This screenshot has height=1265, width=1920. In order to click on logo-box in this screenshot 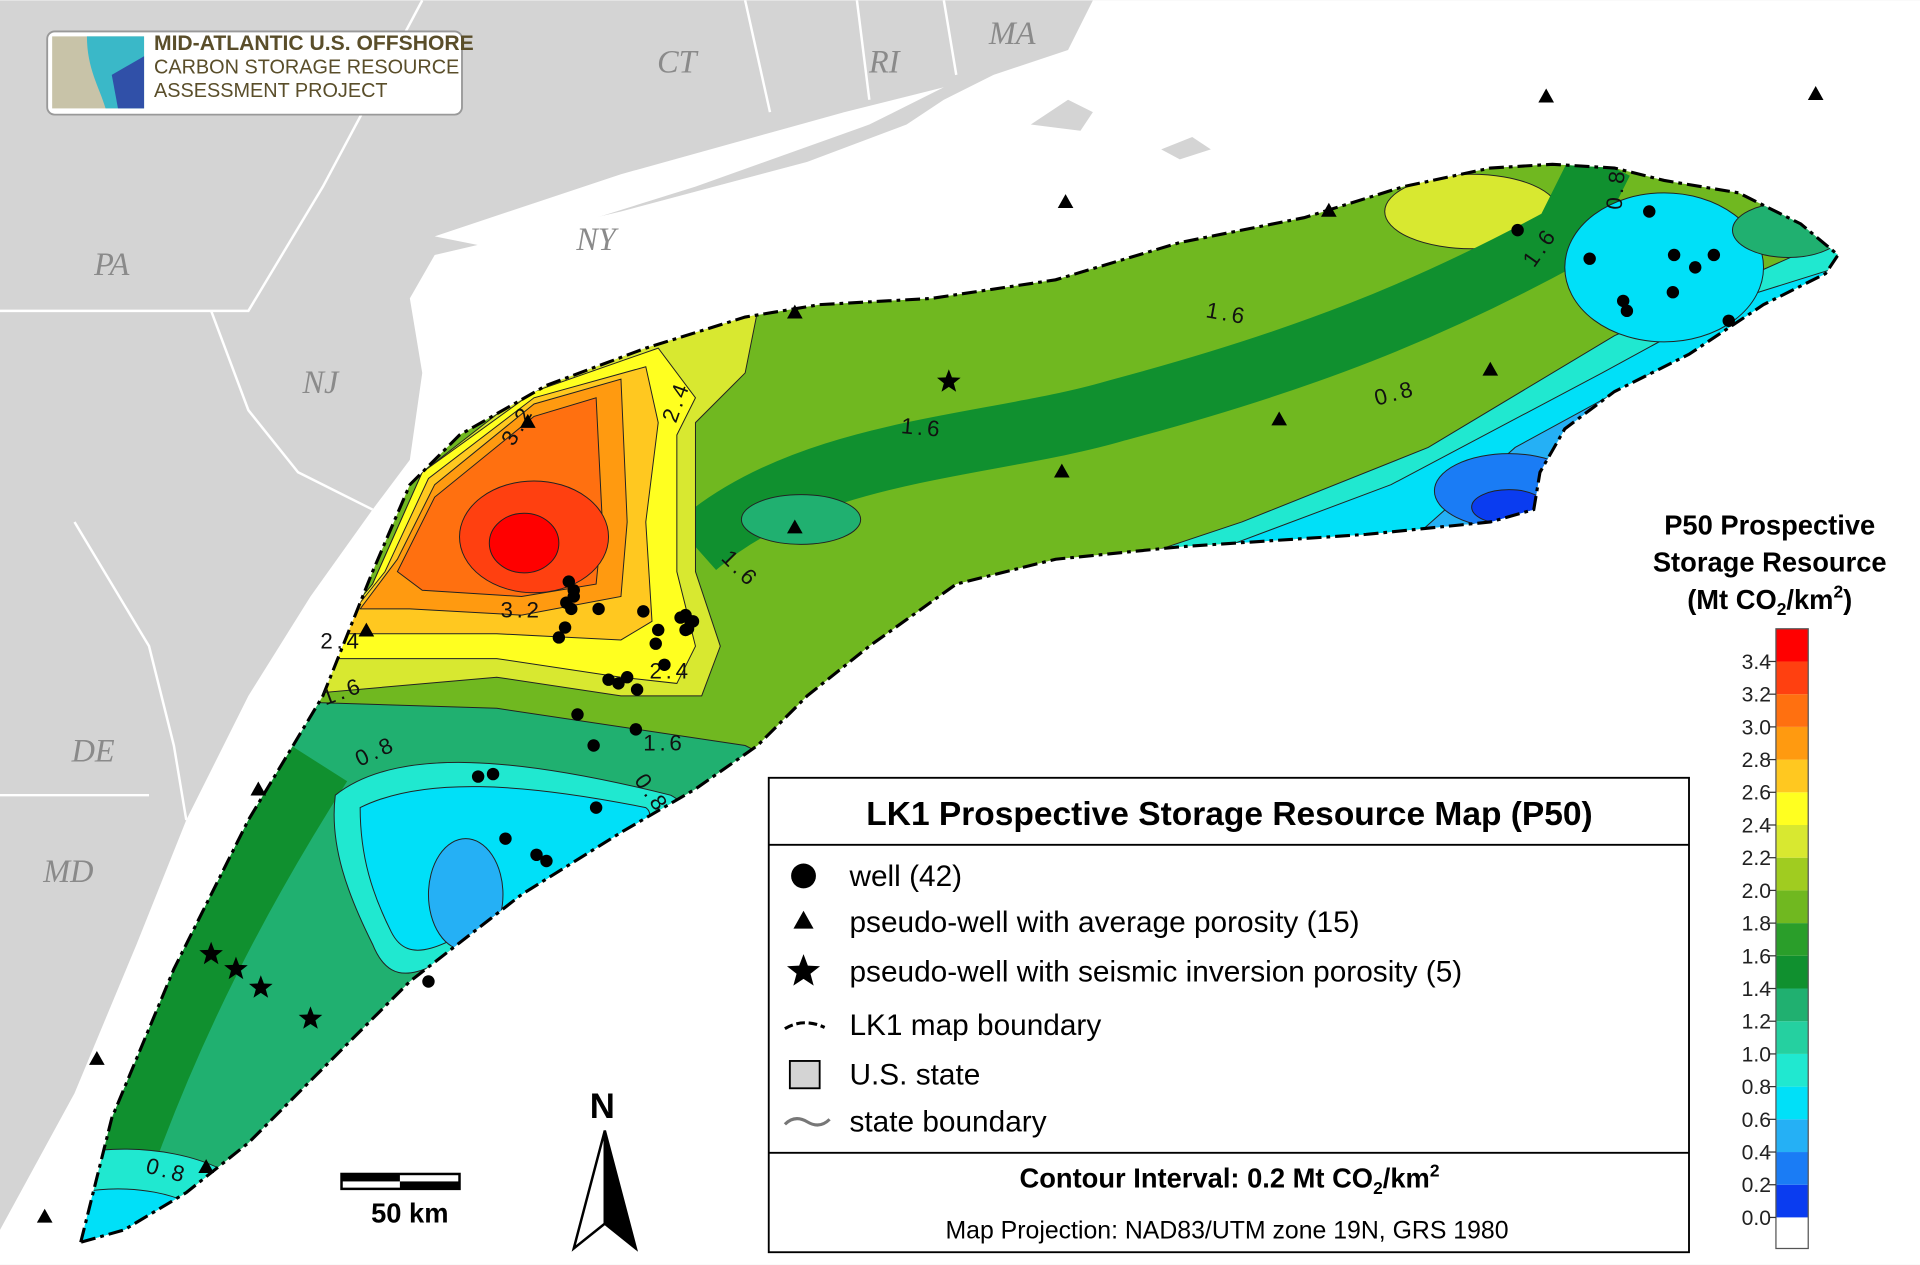, I will do `click(254, 73)`.